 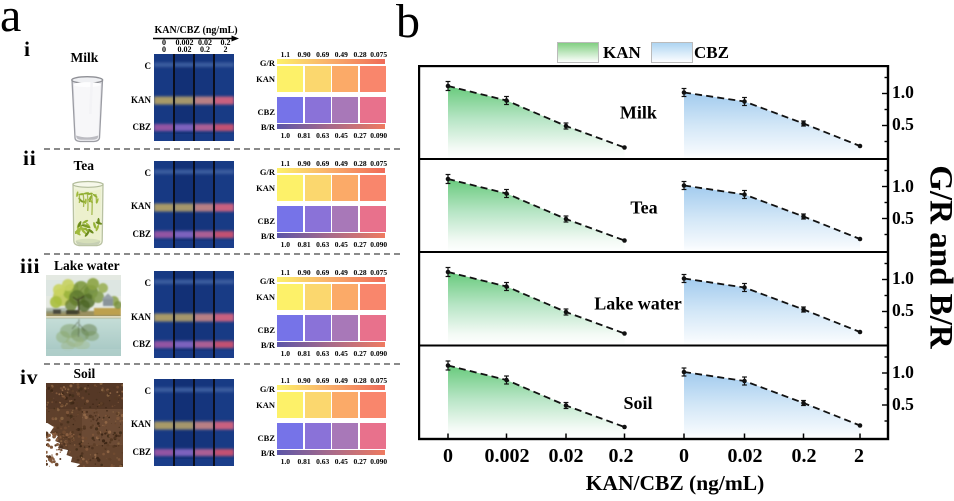 I want to click on svg-text: Soil, so click(x=637, y=403).